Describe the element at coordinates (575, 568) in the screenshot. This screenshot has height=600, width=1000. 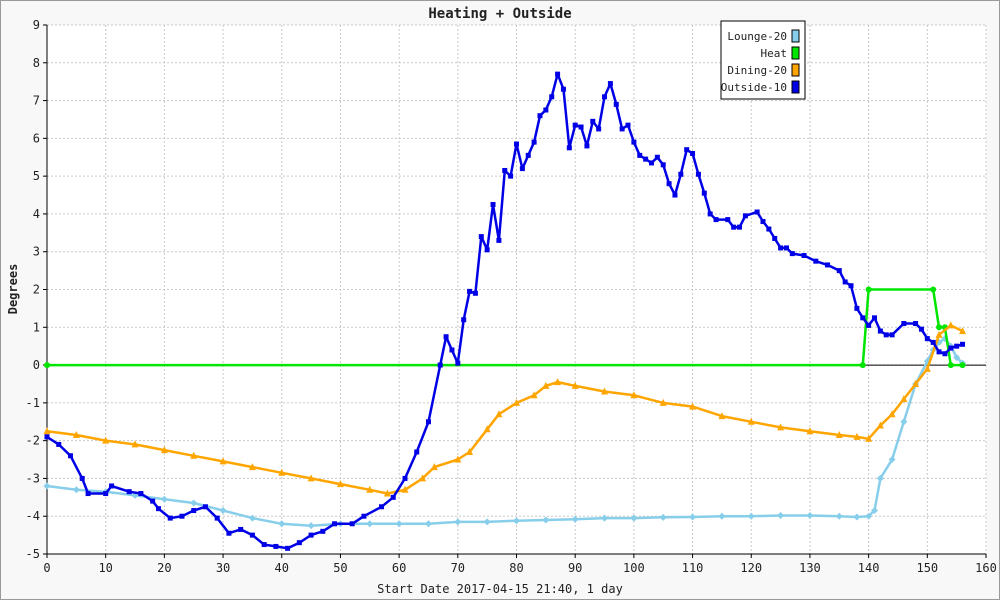
I see `x-tick-label: 90` at that location.